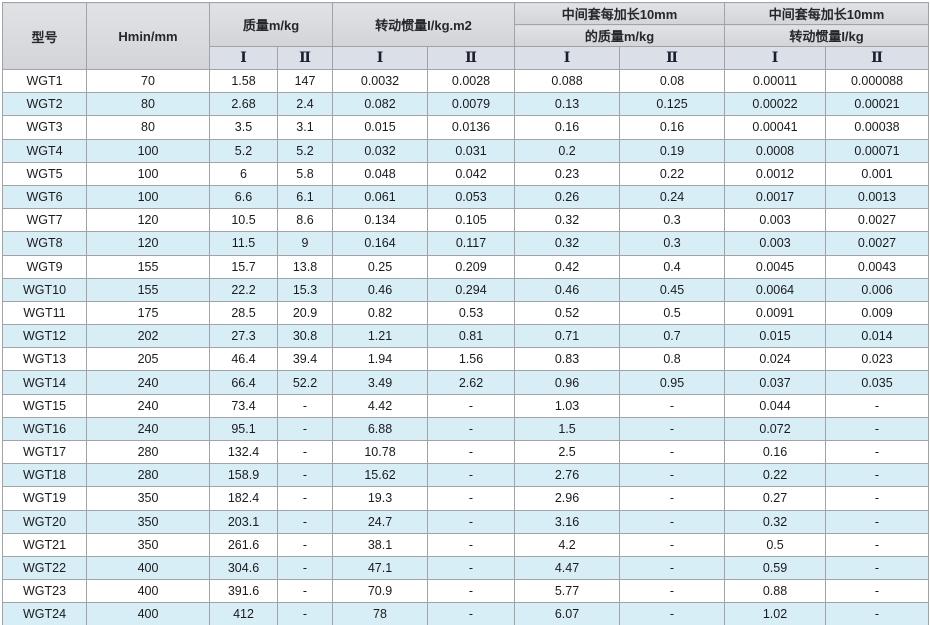  Describe the element at coordinates (44, 313) in the screenshot. I see `model-cell: WGT11` at that location.